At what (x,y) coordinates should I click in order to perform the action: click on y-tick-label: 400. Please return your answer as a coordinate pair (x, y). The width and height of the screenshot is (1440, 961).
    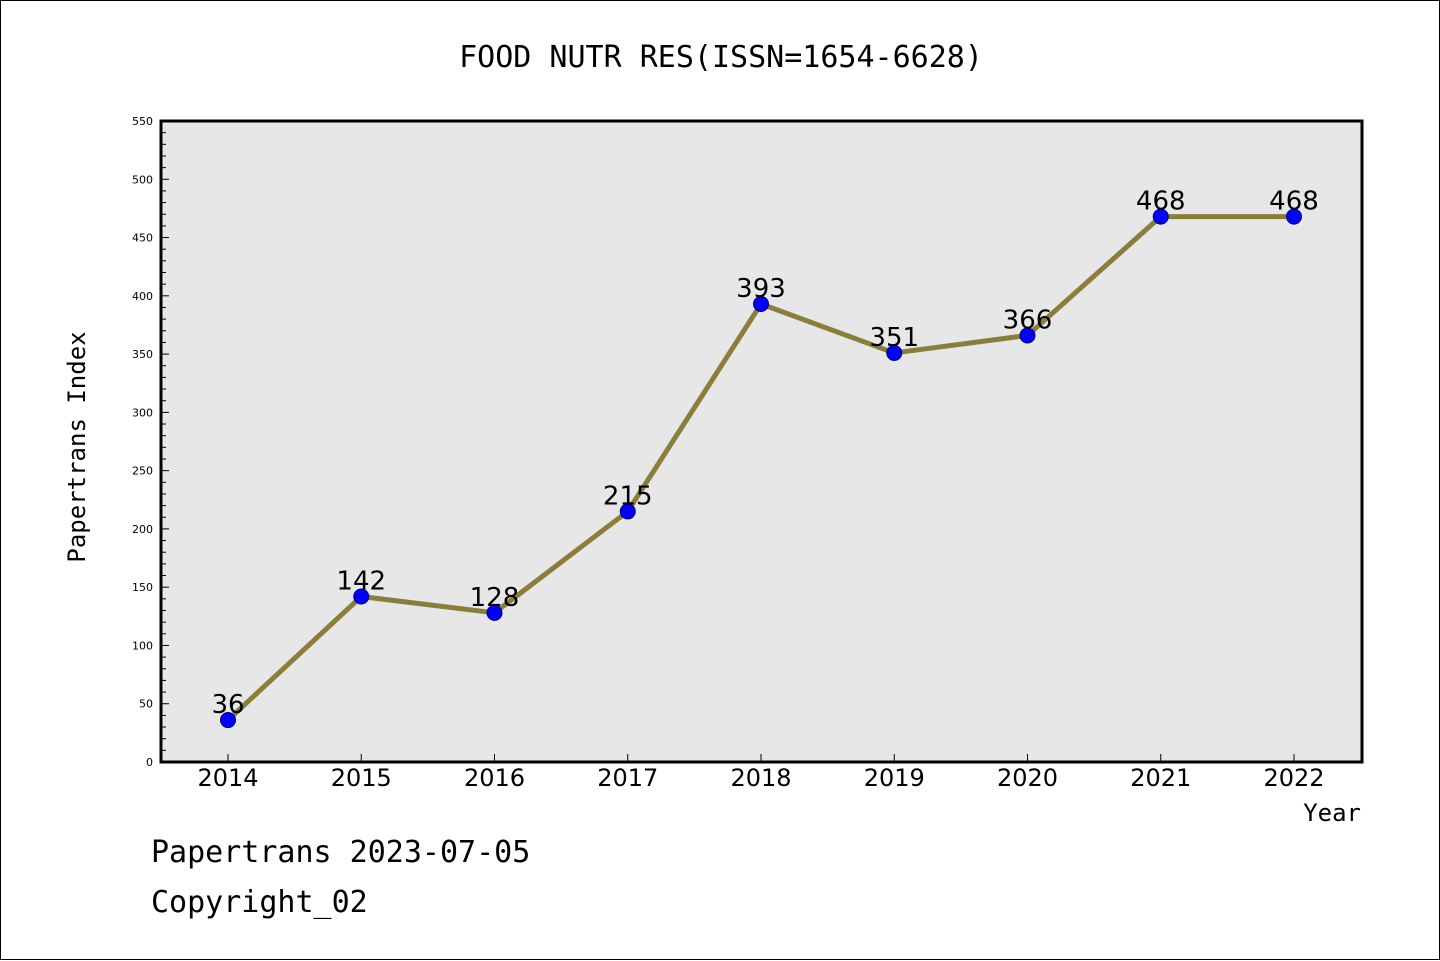
    Looking at the image, I should click on (142, 296).